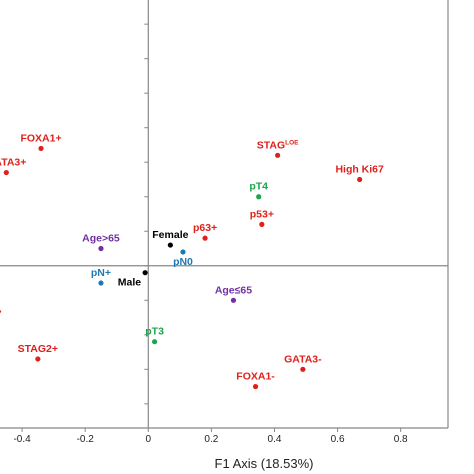  What do you see at coordinates (86, 439) in the screenshot?
I see `x-tick-label: -0.2` at bounding box center [86, 439].